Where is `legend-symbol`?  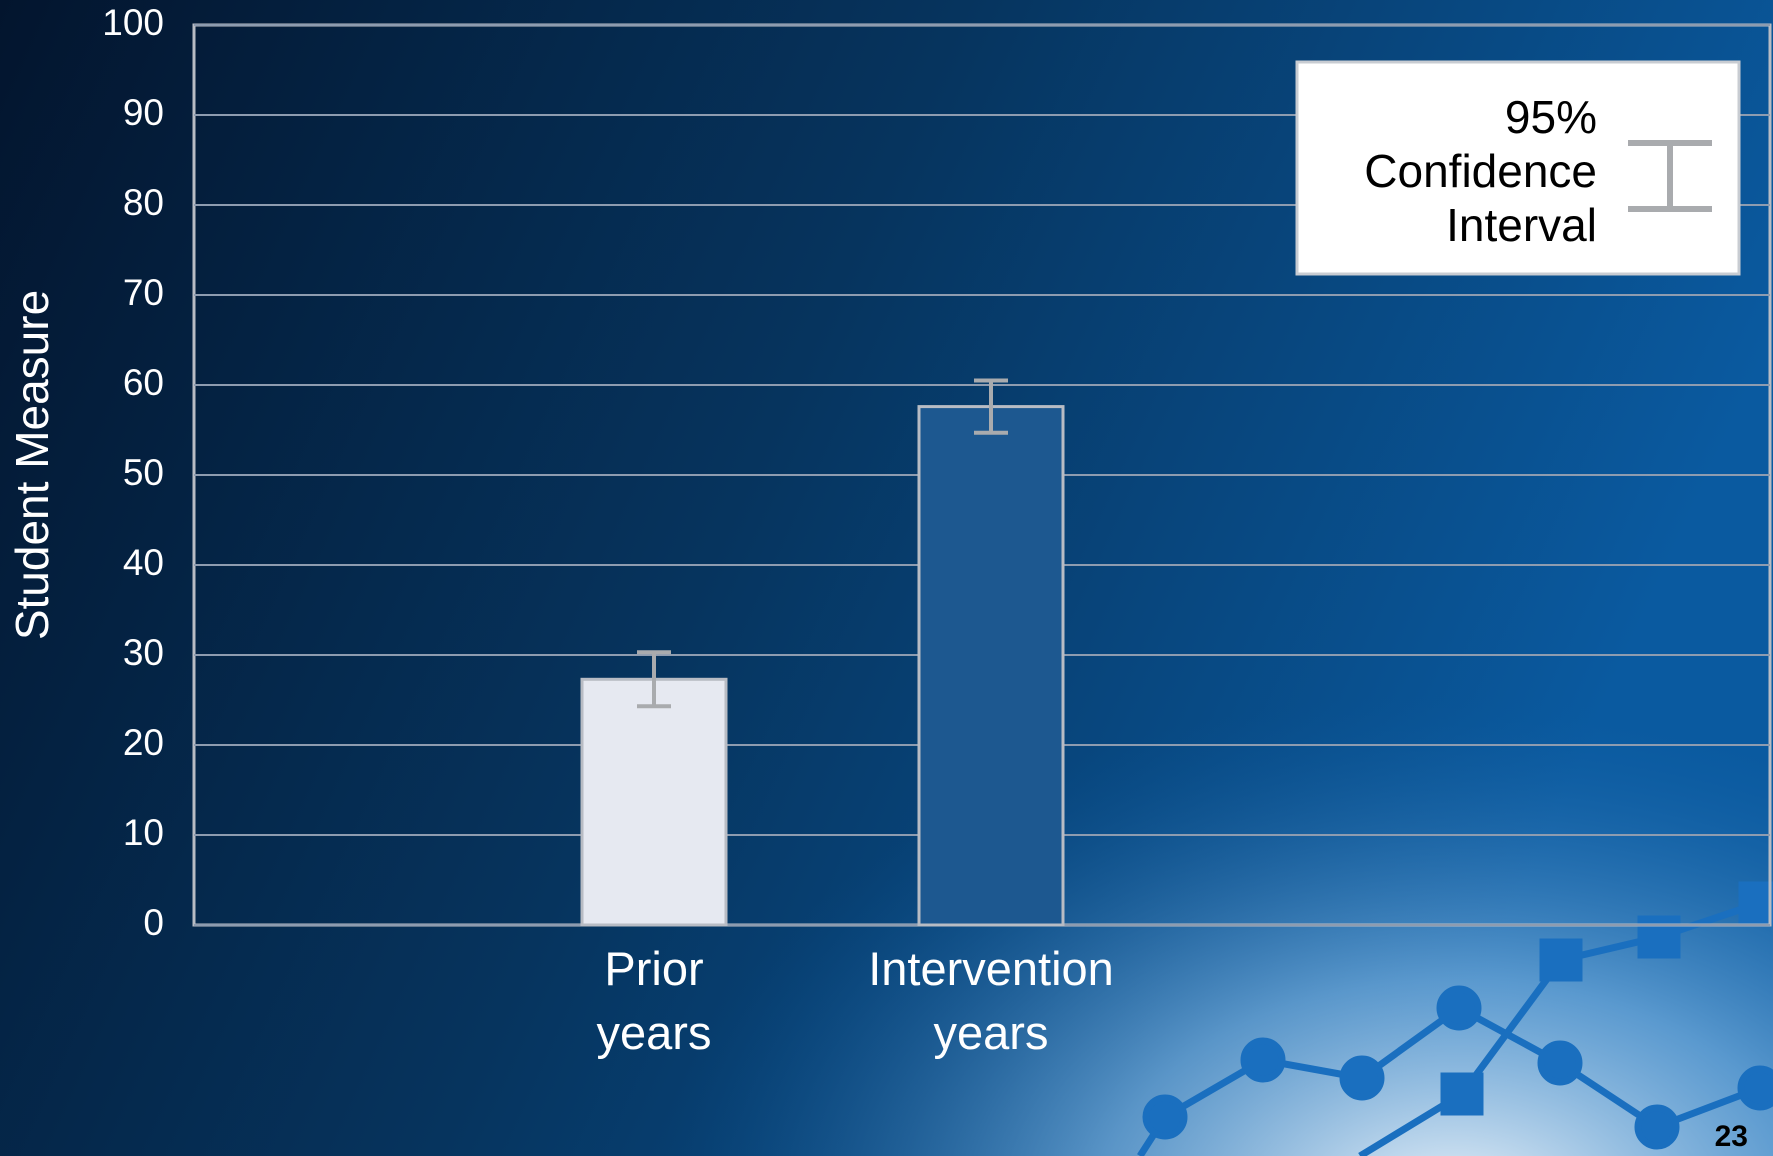 legend-symbol is located at coordinates (1670, 176).